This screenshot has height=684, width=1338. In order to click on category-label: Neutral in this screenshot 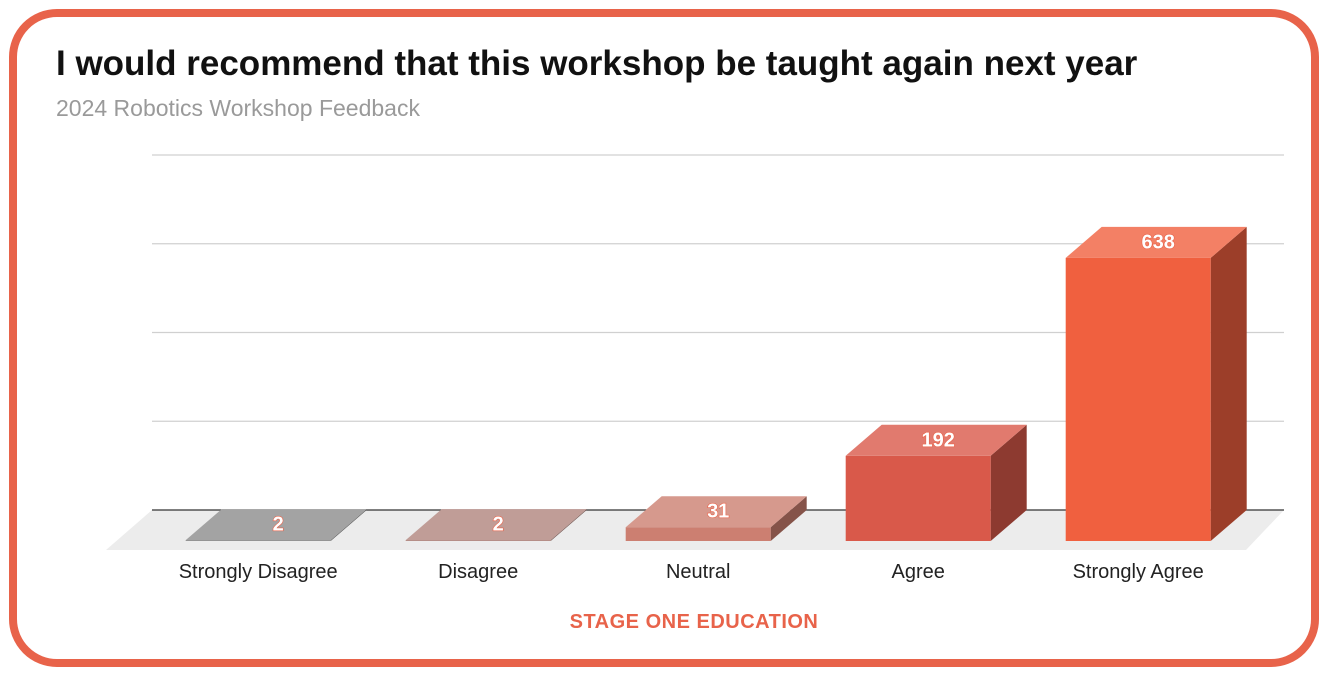, I will do `click(698, 572)`.